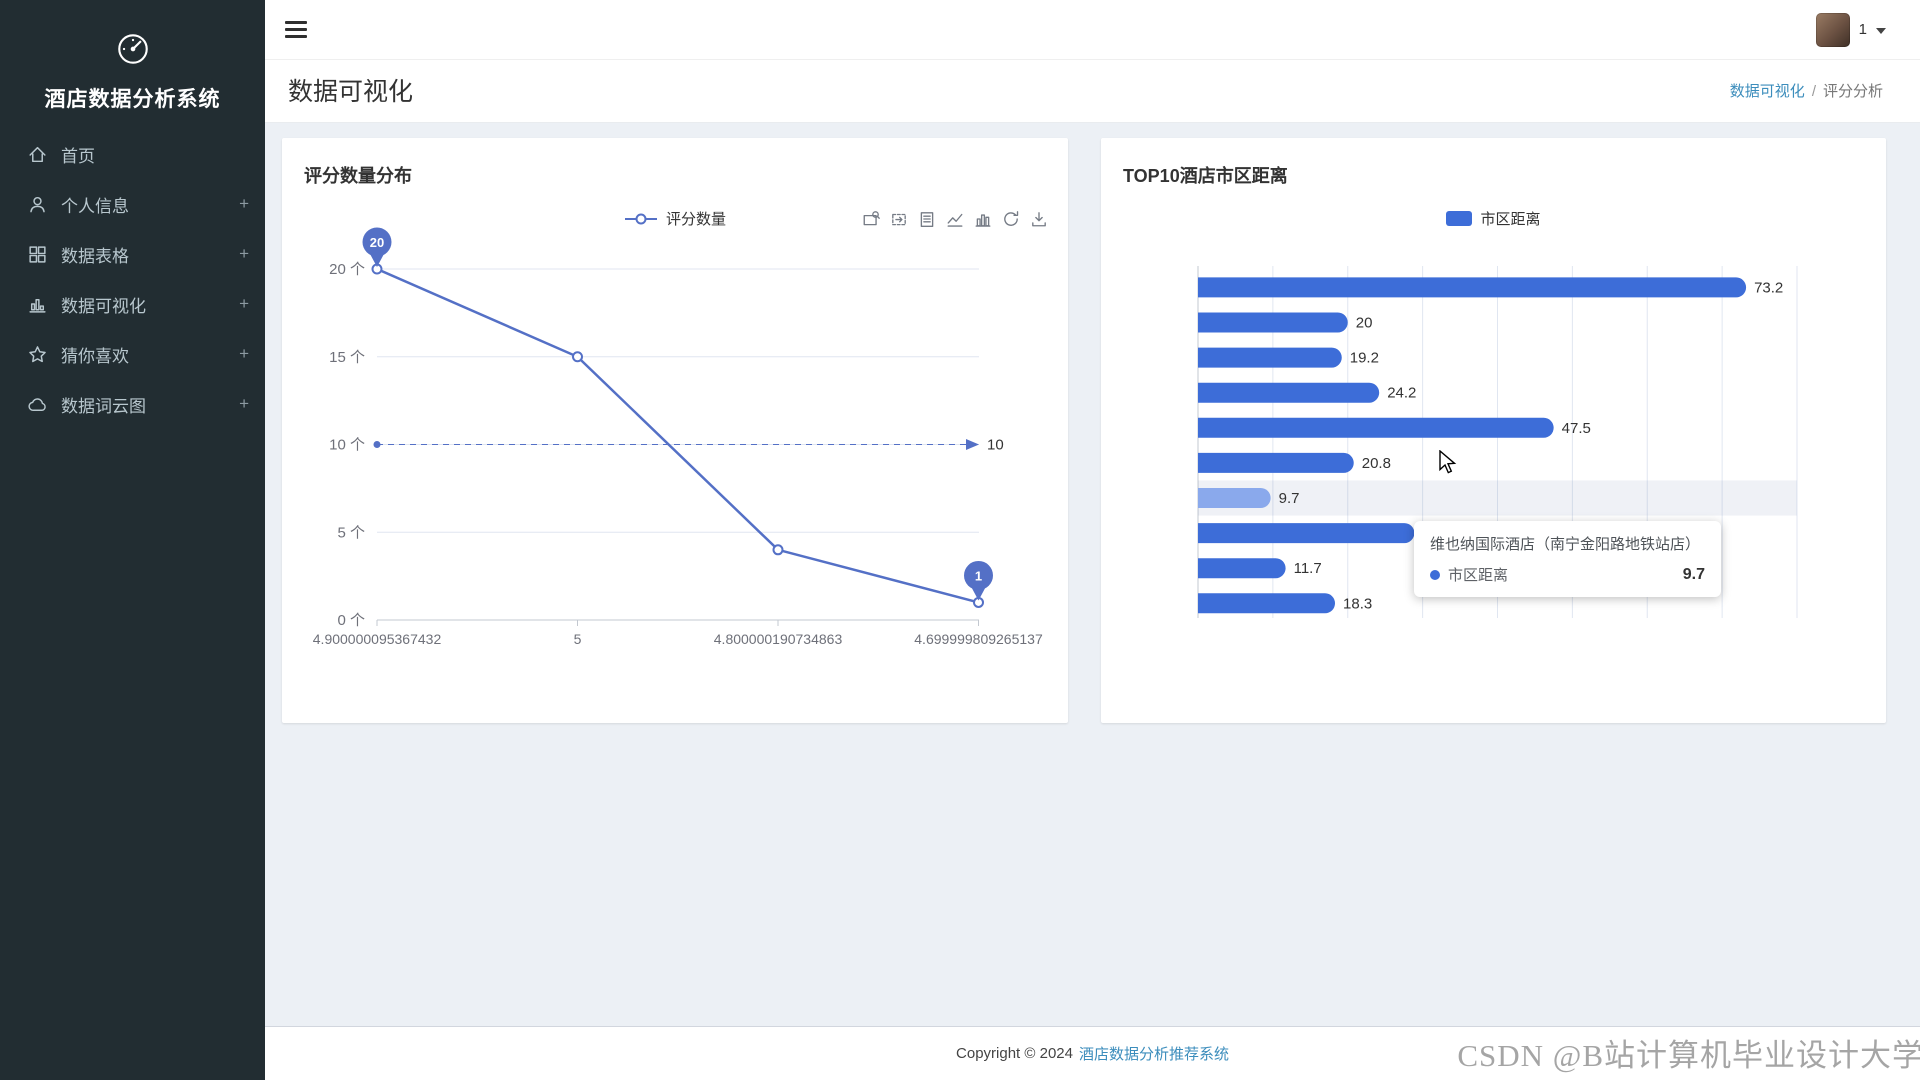 The image size is (1920, 1080). Describe the element at coordinates (347, 269) in the screenshot. I see `svg-text: 20 个` at that location.